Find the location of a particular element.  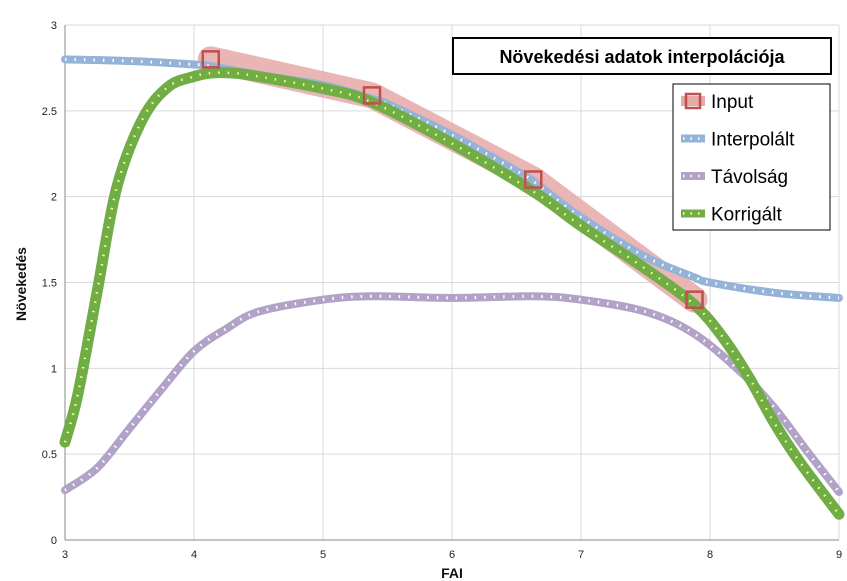

legend-entry: Távolság is located at coordinates (734, 177).